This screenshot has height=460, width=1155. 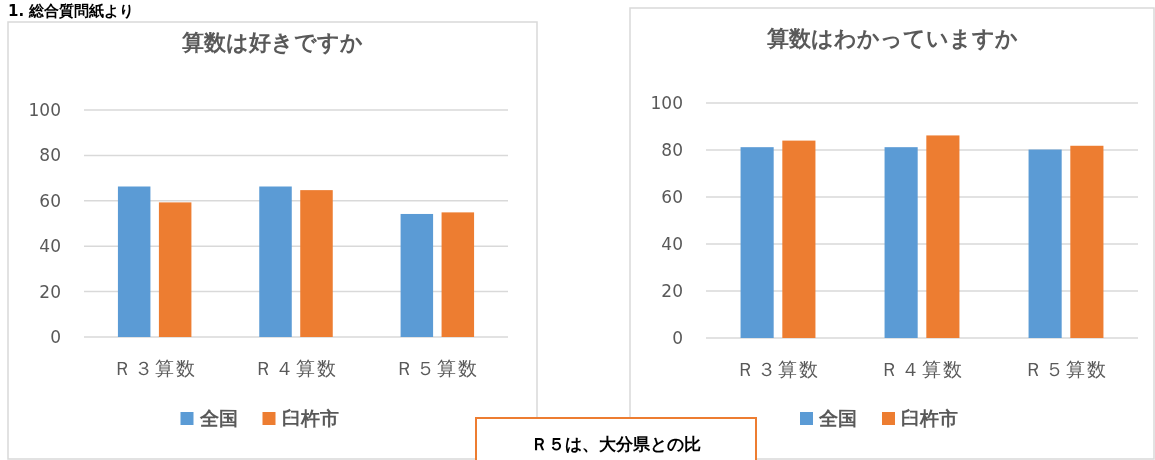 I want to click on annotation: Ｒ５は、大分県との比, so click(x=616, y=444).